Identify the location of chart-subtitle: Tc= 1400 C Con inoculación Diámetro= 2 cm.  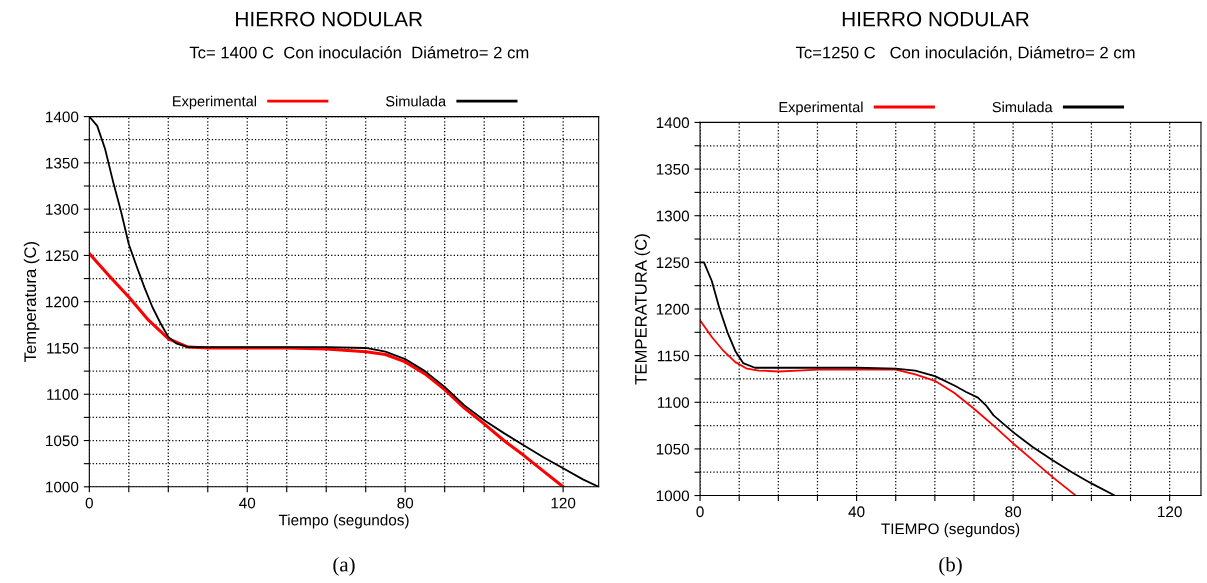
(359, 52).